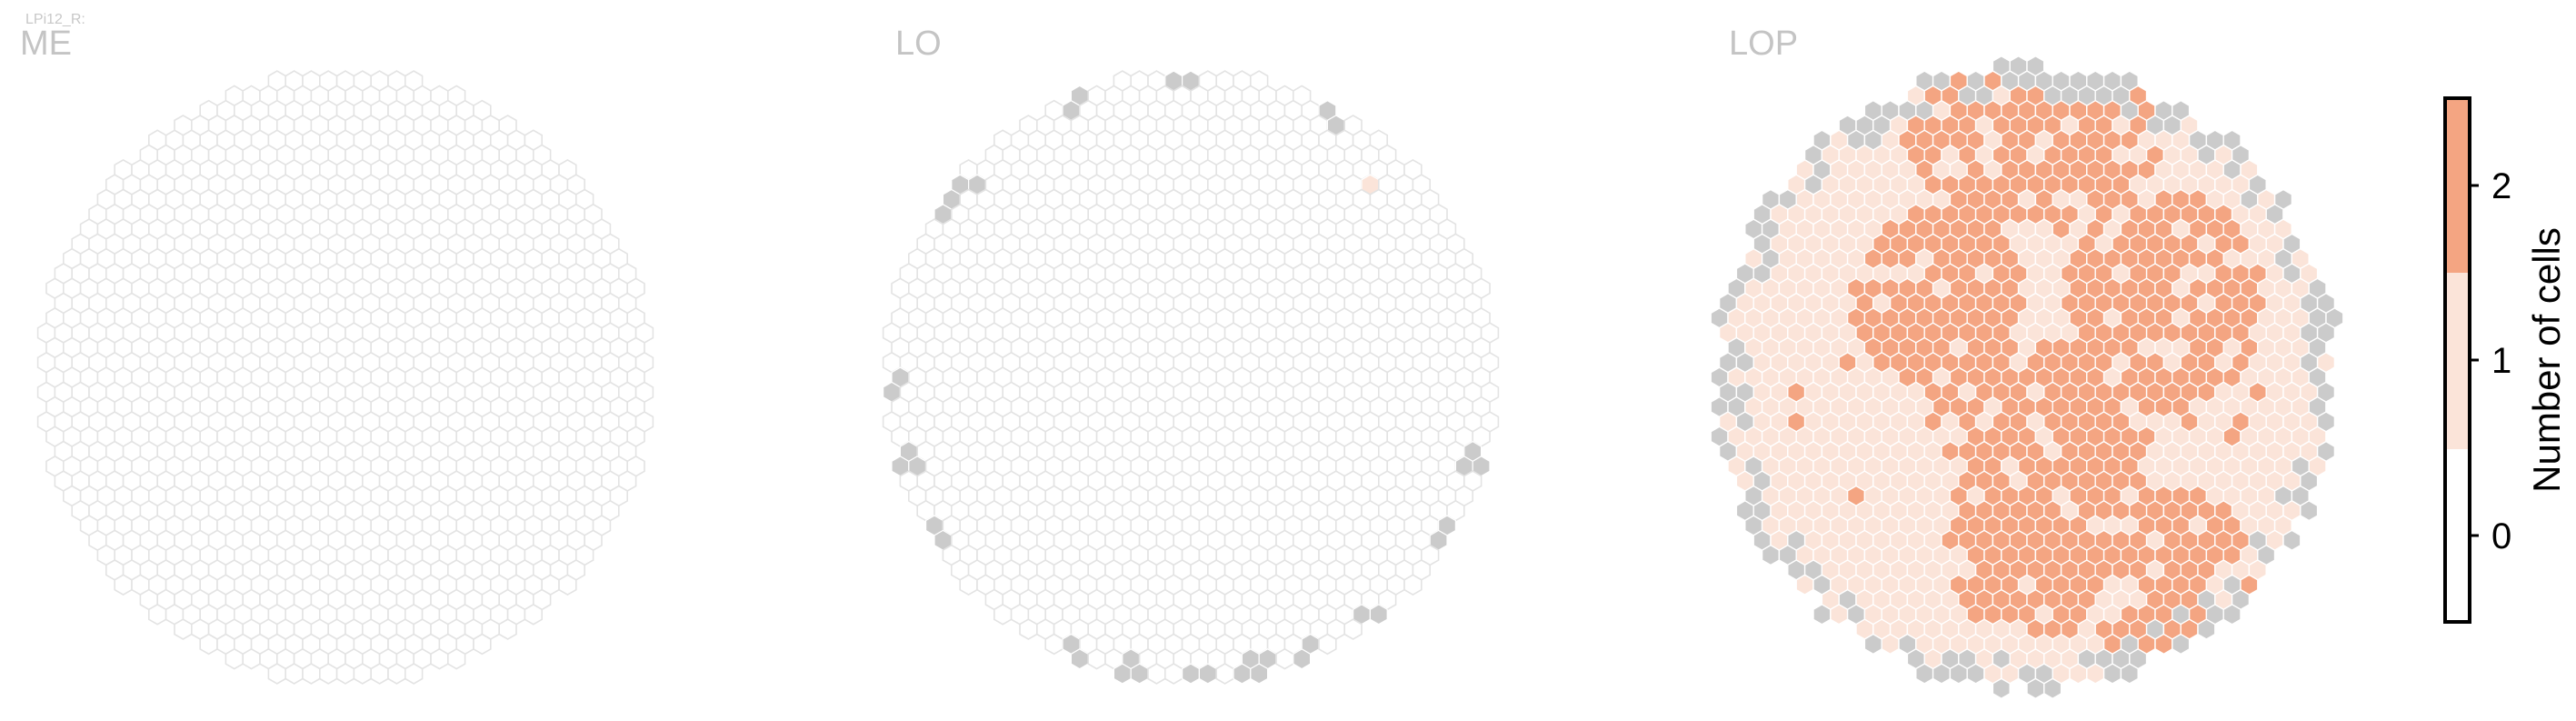 This screenshot has width=2576, height=721. Describe the element at coordinates (2501, 536) in the screenshot. I see `colorbar-tick-label-0: 0` at that location.